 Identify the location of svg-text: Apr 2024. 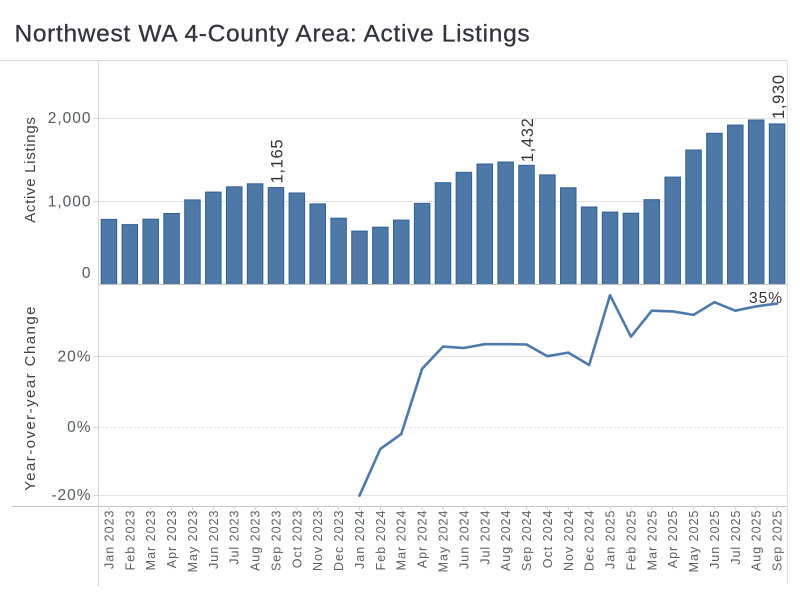
(423, 539).